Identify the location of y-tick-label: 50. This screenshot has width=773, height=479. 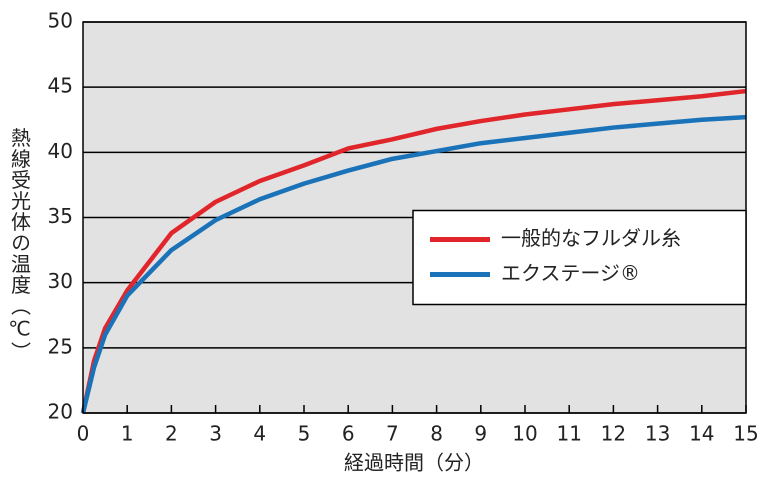
(60, 21).